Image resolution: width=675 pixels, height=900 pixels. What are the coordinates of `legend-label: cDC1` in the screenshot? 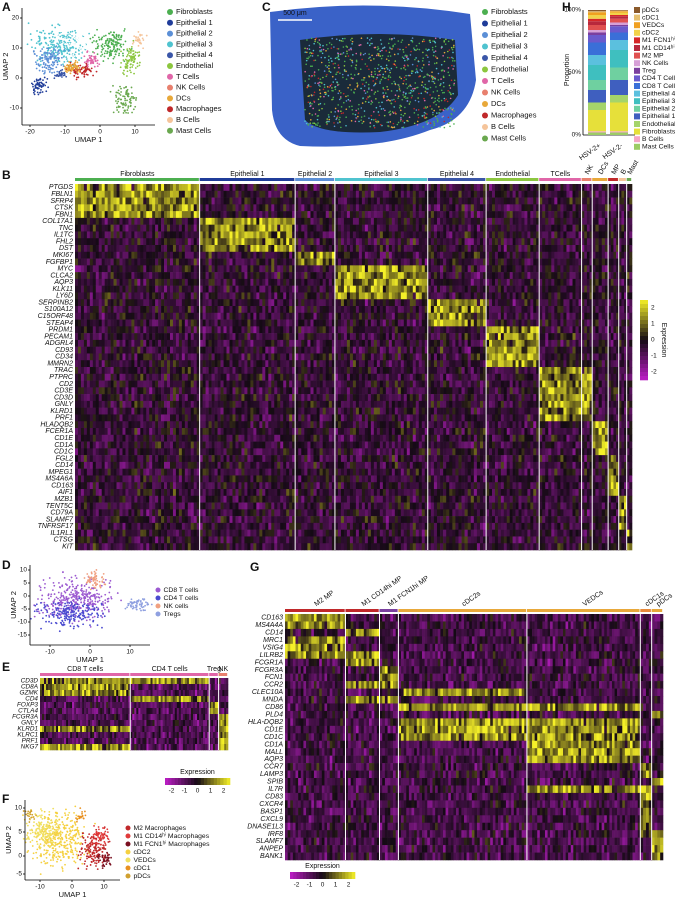 It's located at (650, 17).